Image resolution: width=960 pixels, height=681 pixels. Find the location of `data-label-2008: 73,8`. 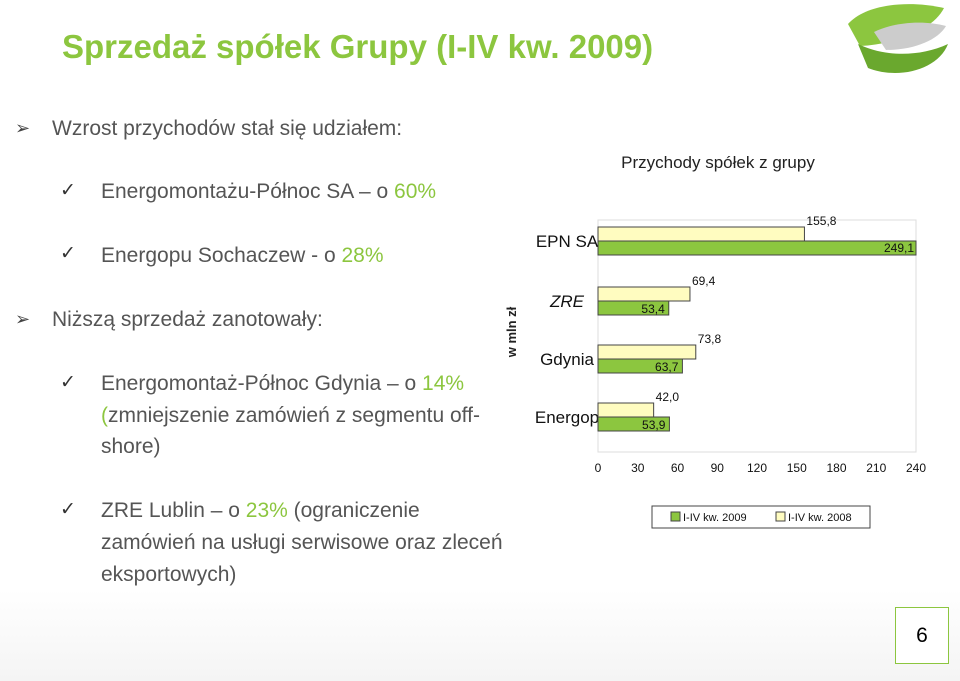

data-label-2008: 73,8 is located at coordinates (710, 339).